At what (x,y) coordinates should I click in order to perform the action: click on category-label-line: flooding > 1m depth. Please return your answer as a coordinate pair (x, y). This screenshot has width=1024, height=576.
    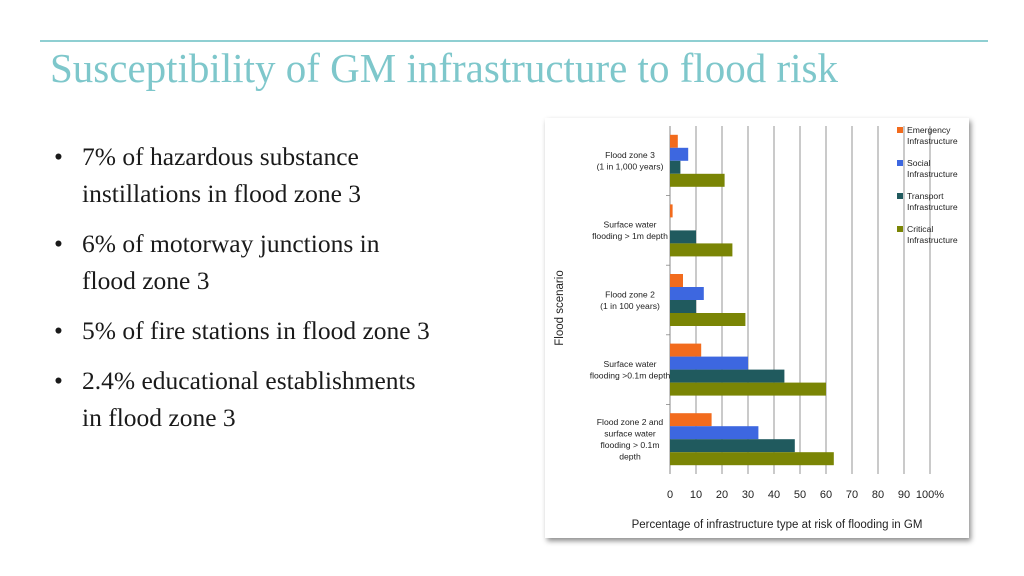
    Looking at the image, I should click on (630, 236).